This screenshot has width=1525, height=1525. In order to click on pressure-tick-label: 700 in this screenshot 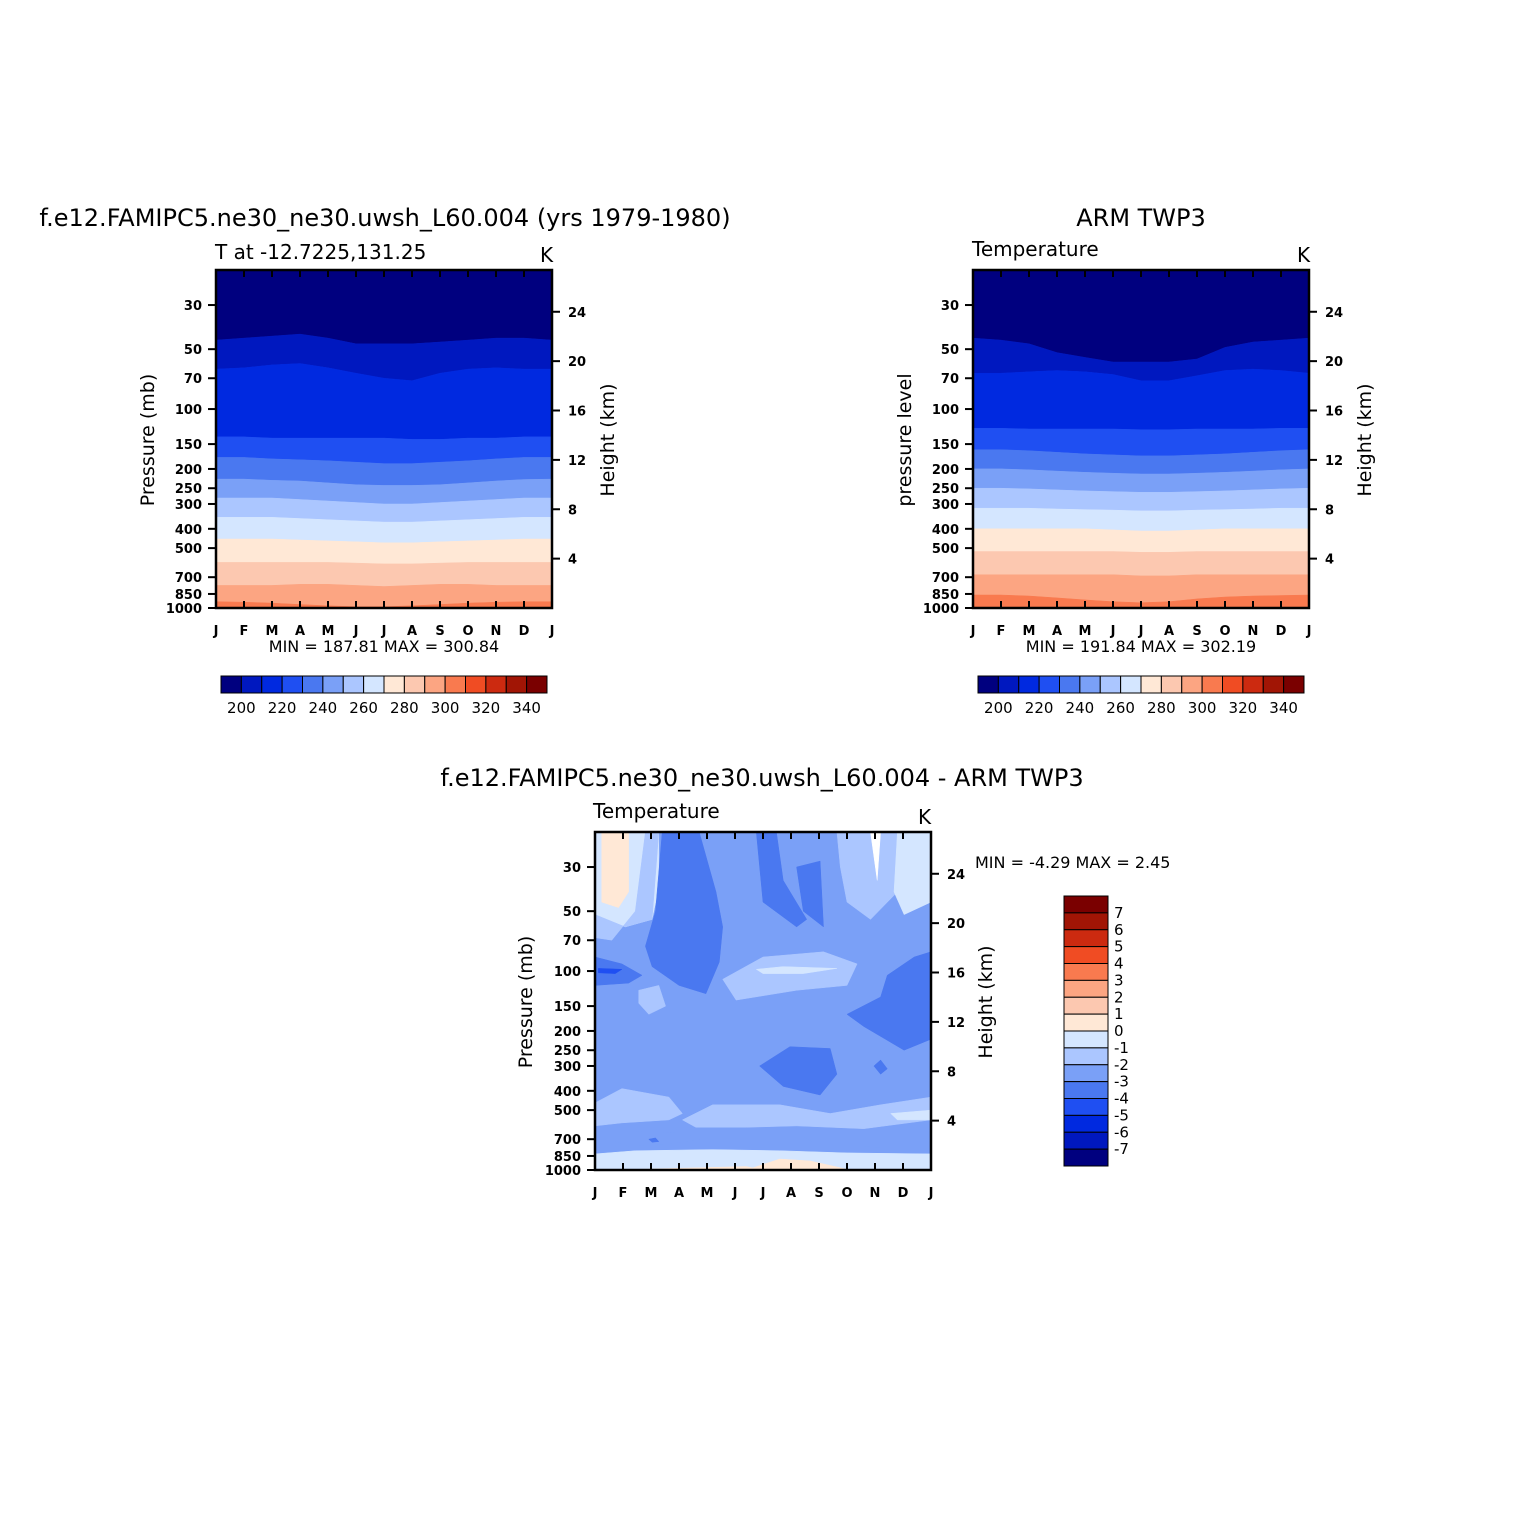, I will do `click(567, 1140)`.